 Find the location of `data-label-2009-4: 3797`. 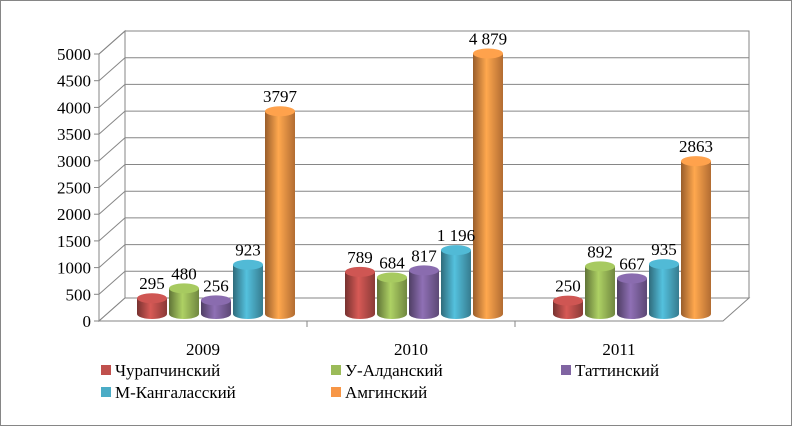

data-label-2009-4: 3797 is located at coordinates (280, 96).